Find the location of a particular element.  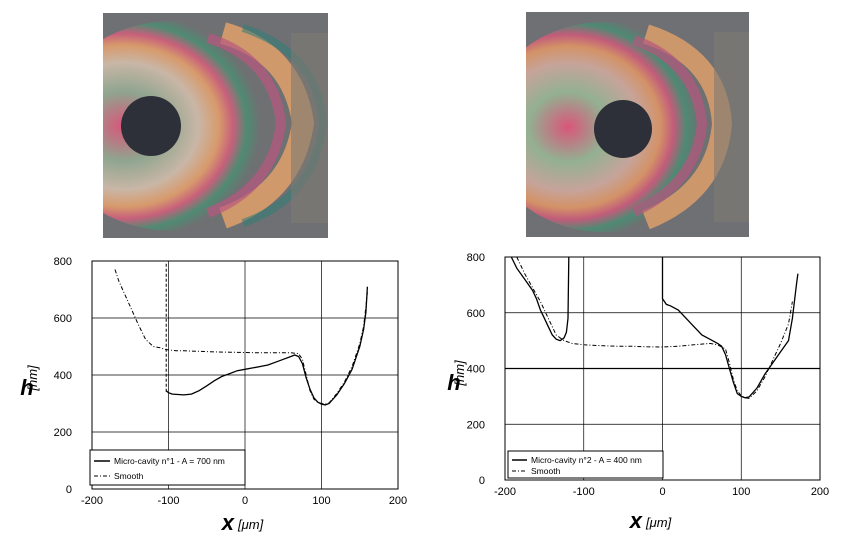

legend: Micro-cavity n°1 - A = 700 nm Smooth is located at coordinates (167, 467).